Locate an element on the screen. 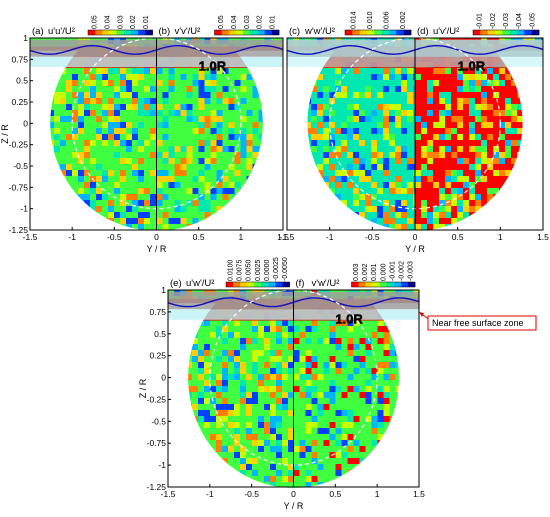 The width and height of the screenshot is (550, 517). x-tick-label: 1.5 is located at coordinates (283, 237).